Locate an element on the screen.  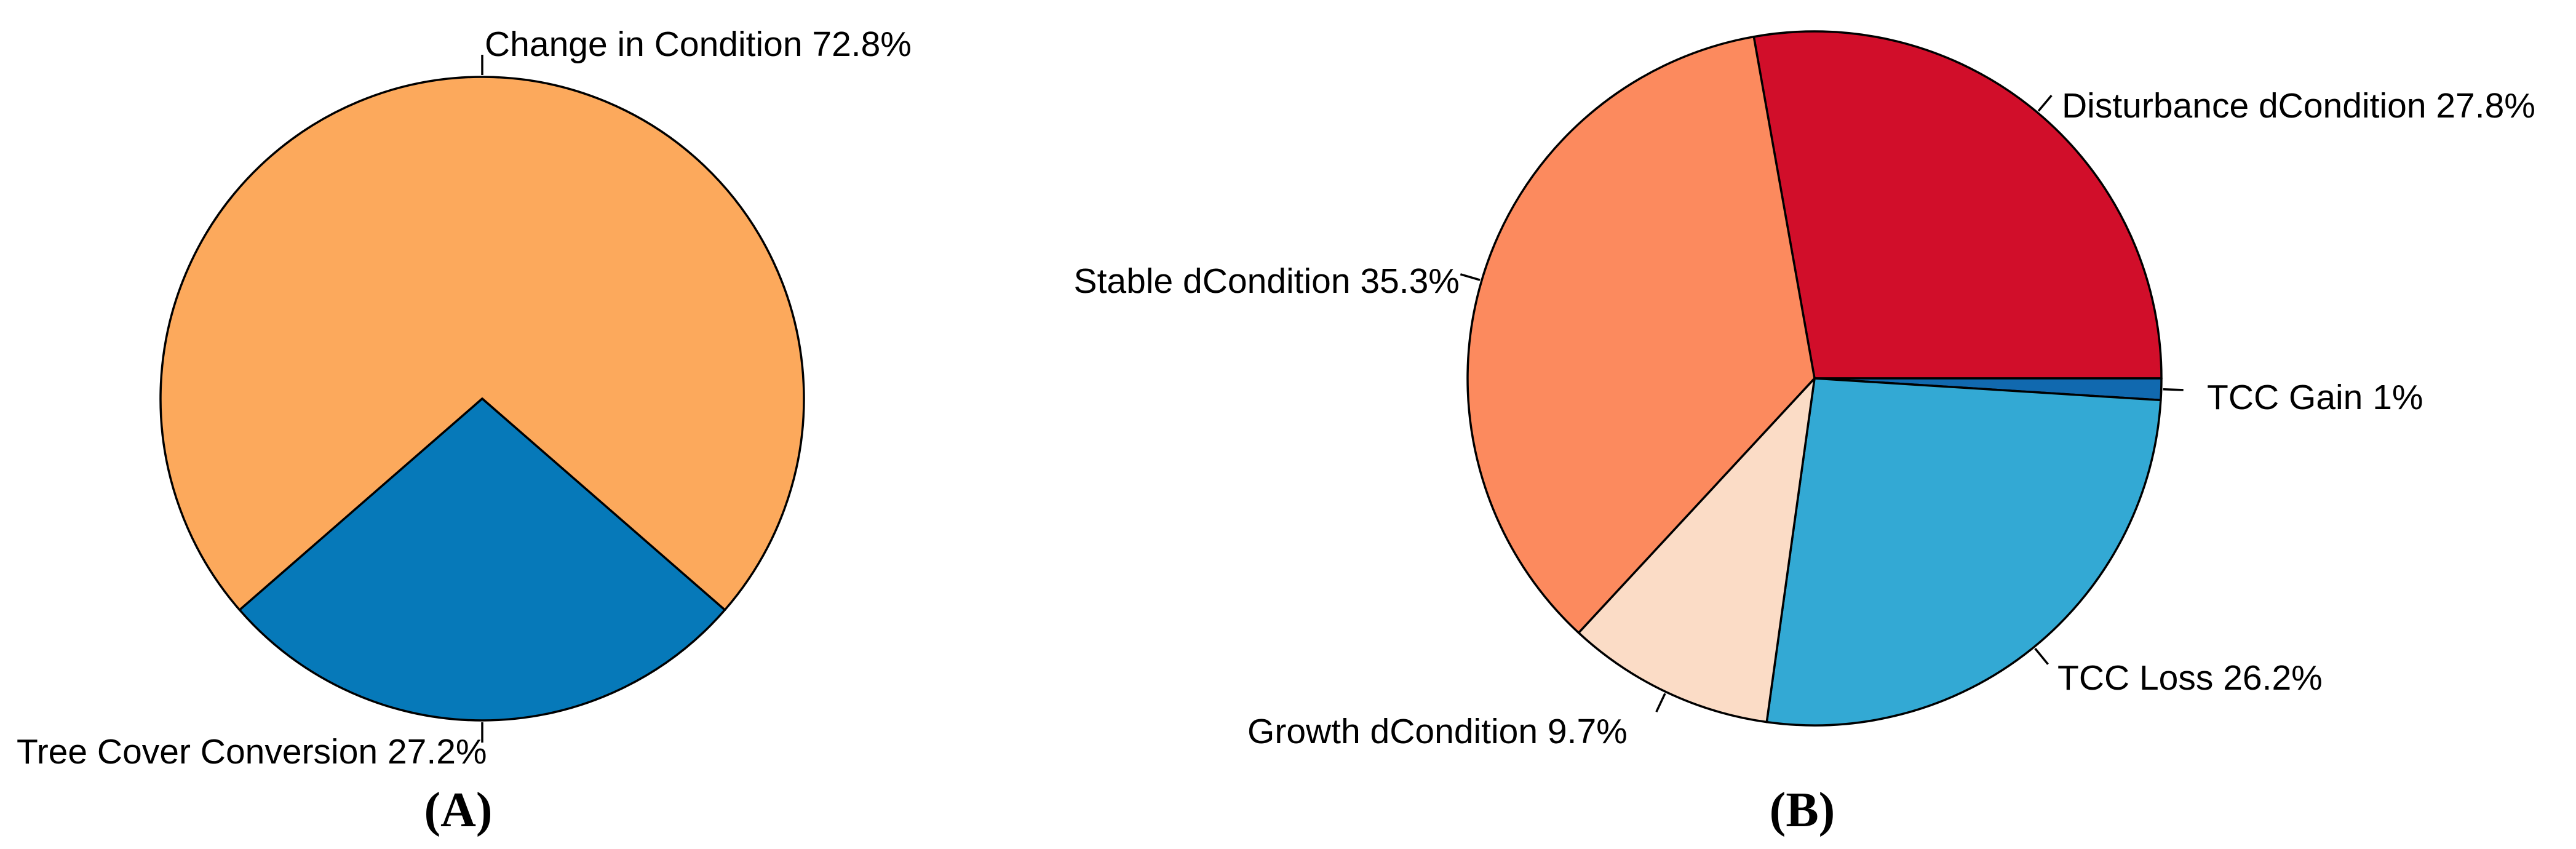
pie-slice-growth-dcondition is located at coordinates (1696, 550).